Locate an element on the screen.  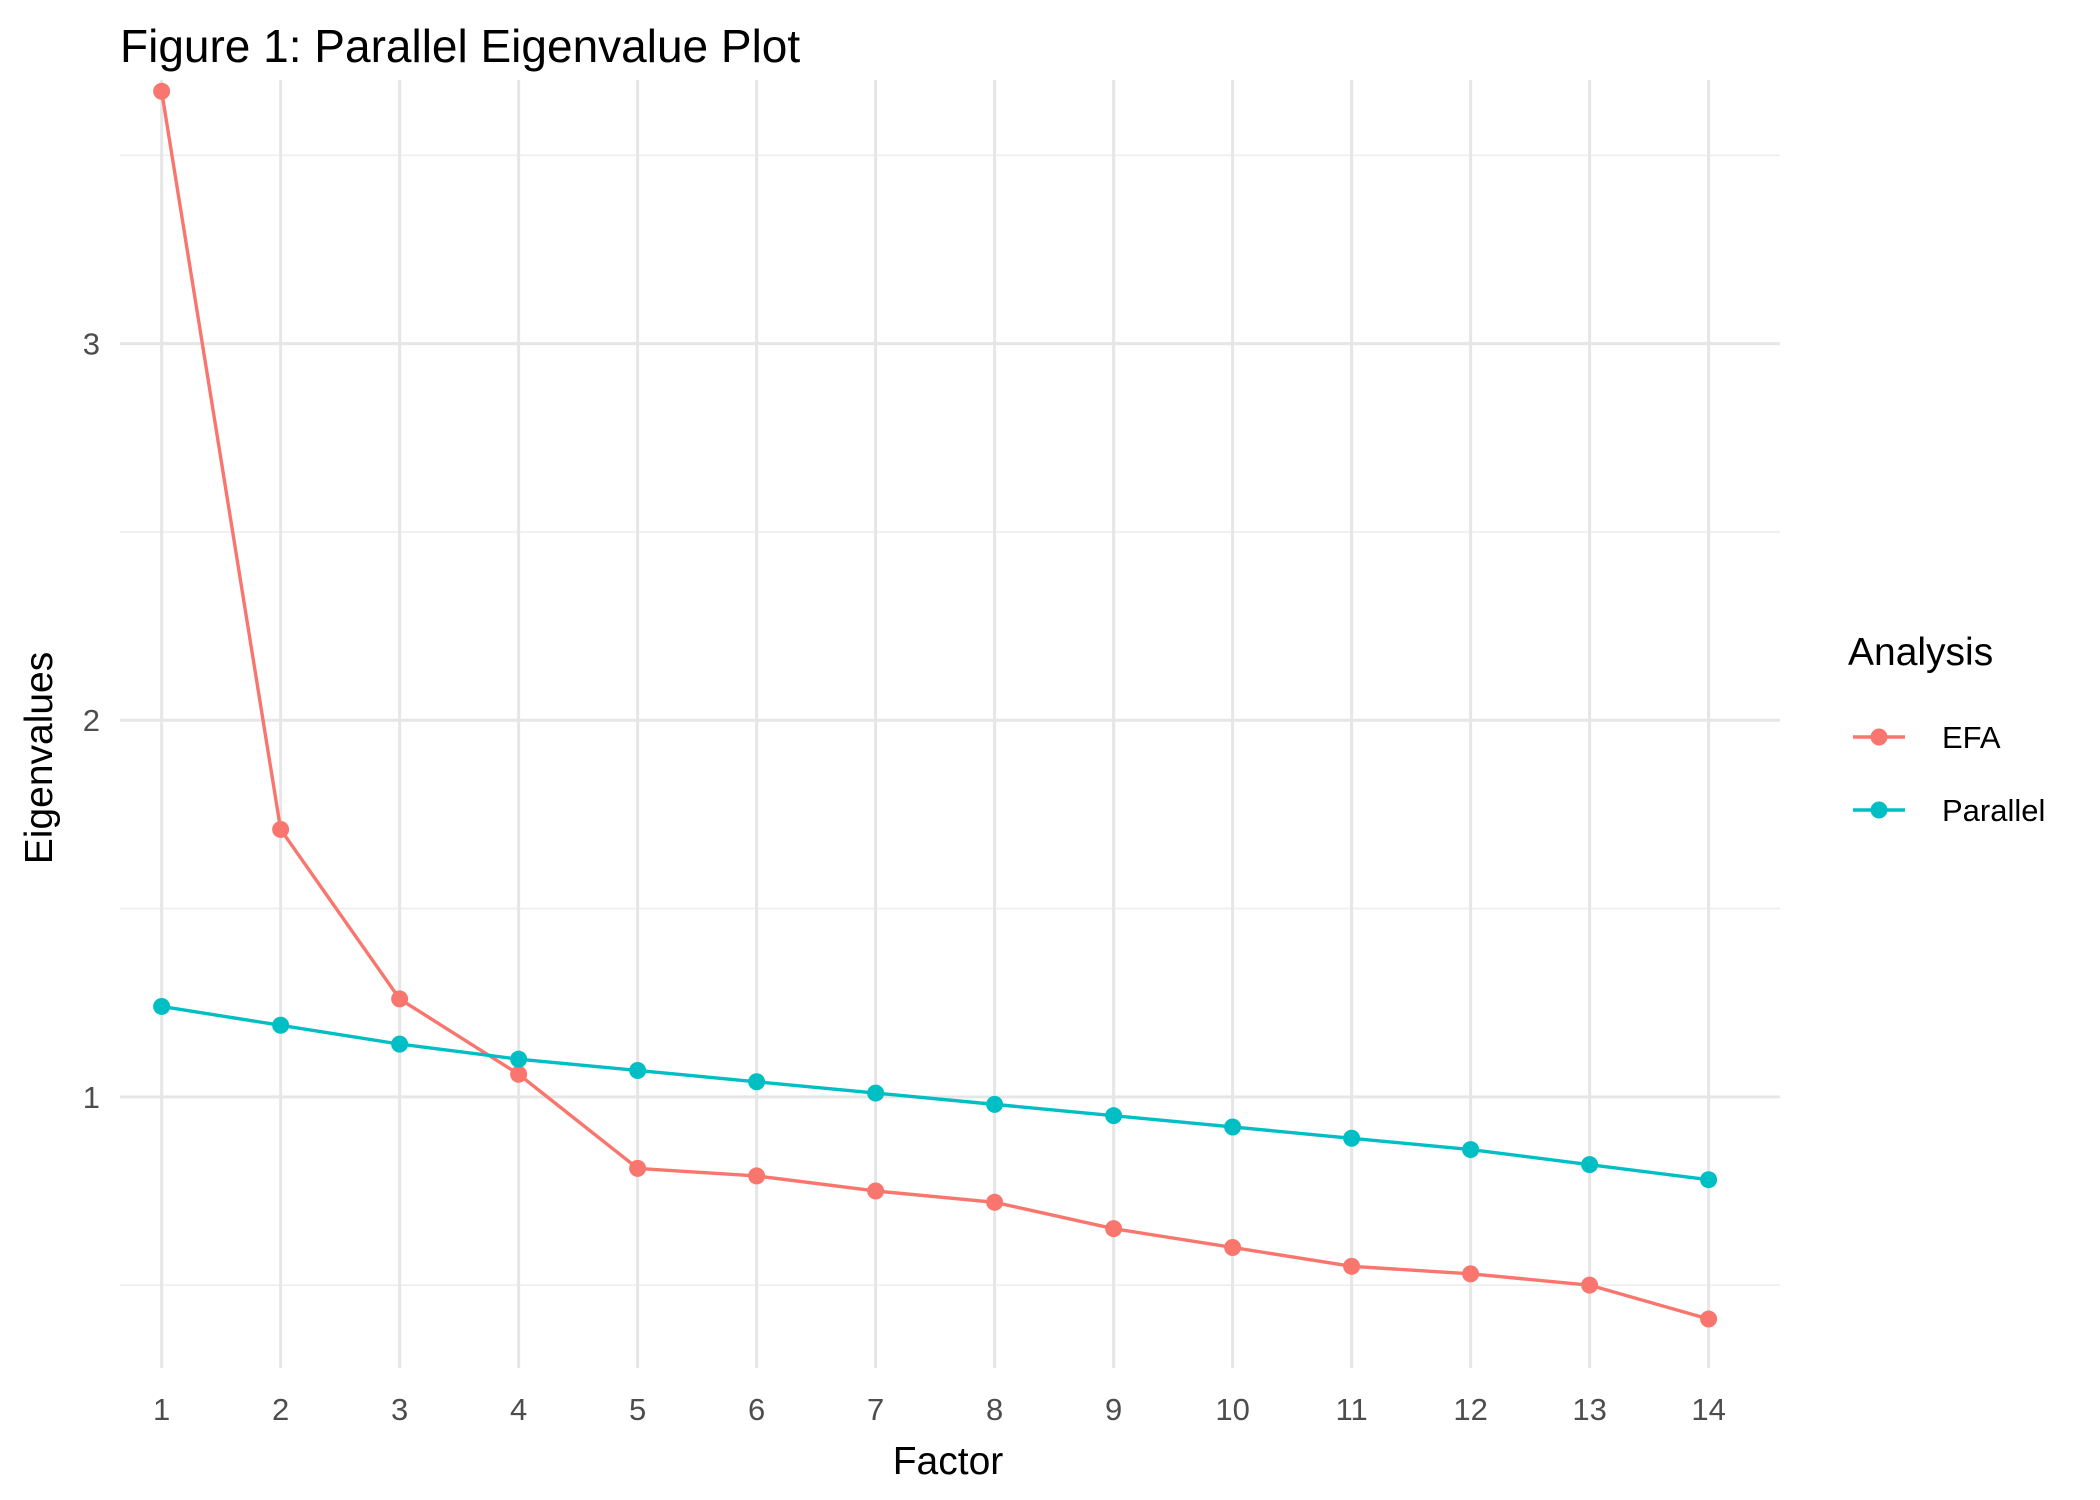
y-tick-label: 2 is located at coordinates (91, 720).